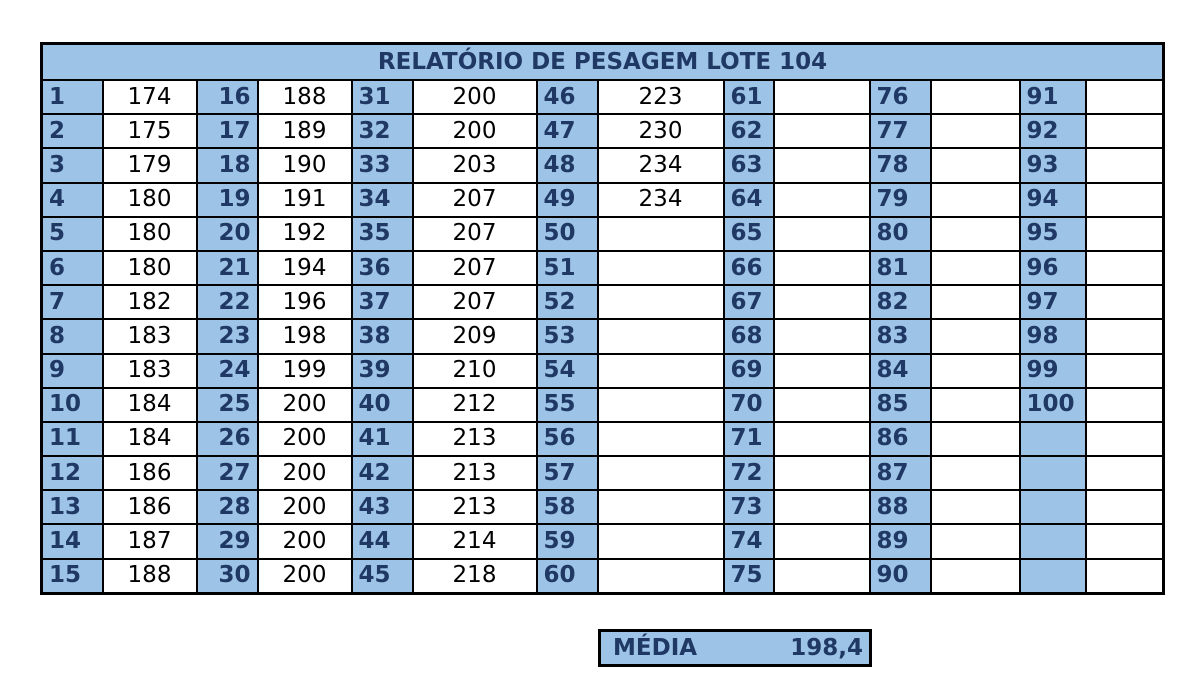  I want to click on animal-number-cell: 86, so click(900, 439).